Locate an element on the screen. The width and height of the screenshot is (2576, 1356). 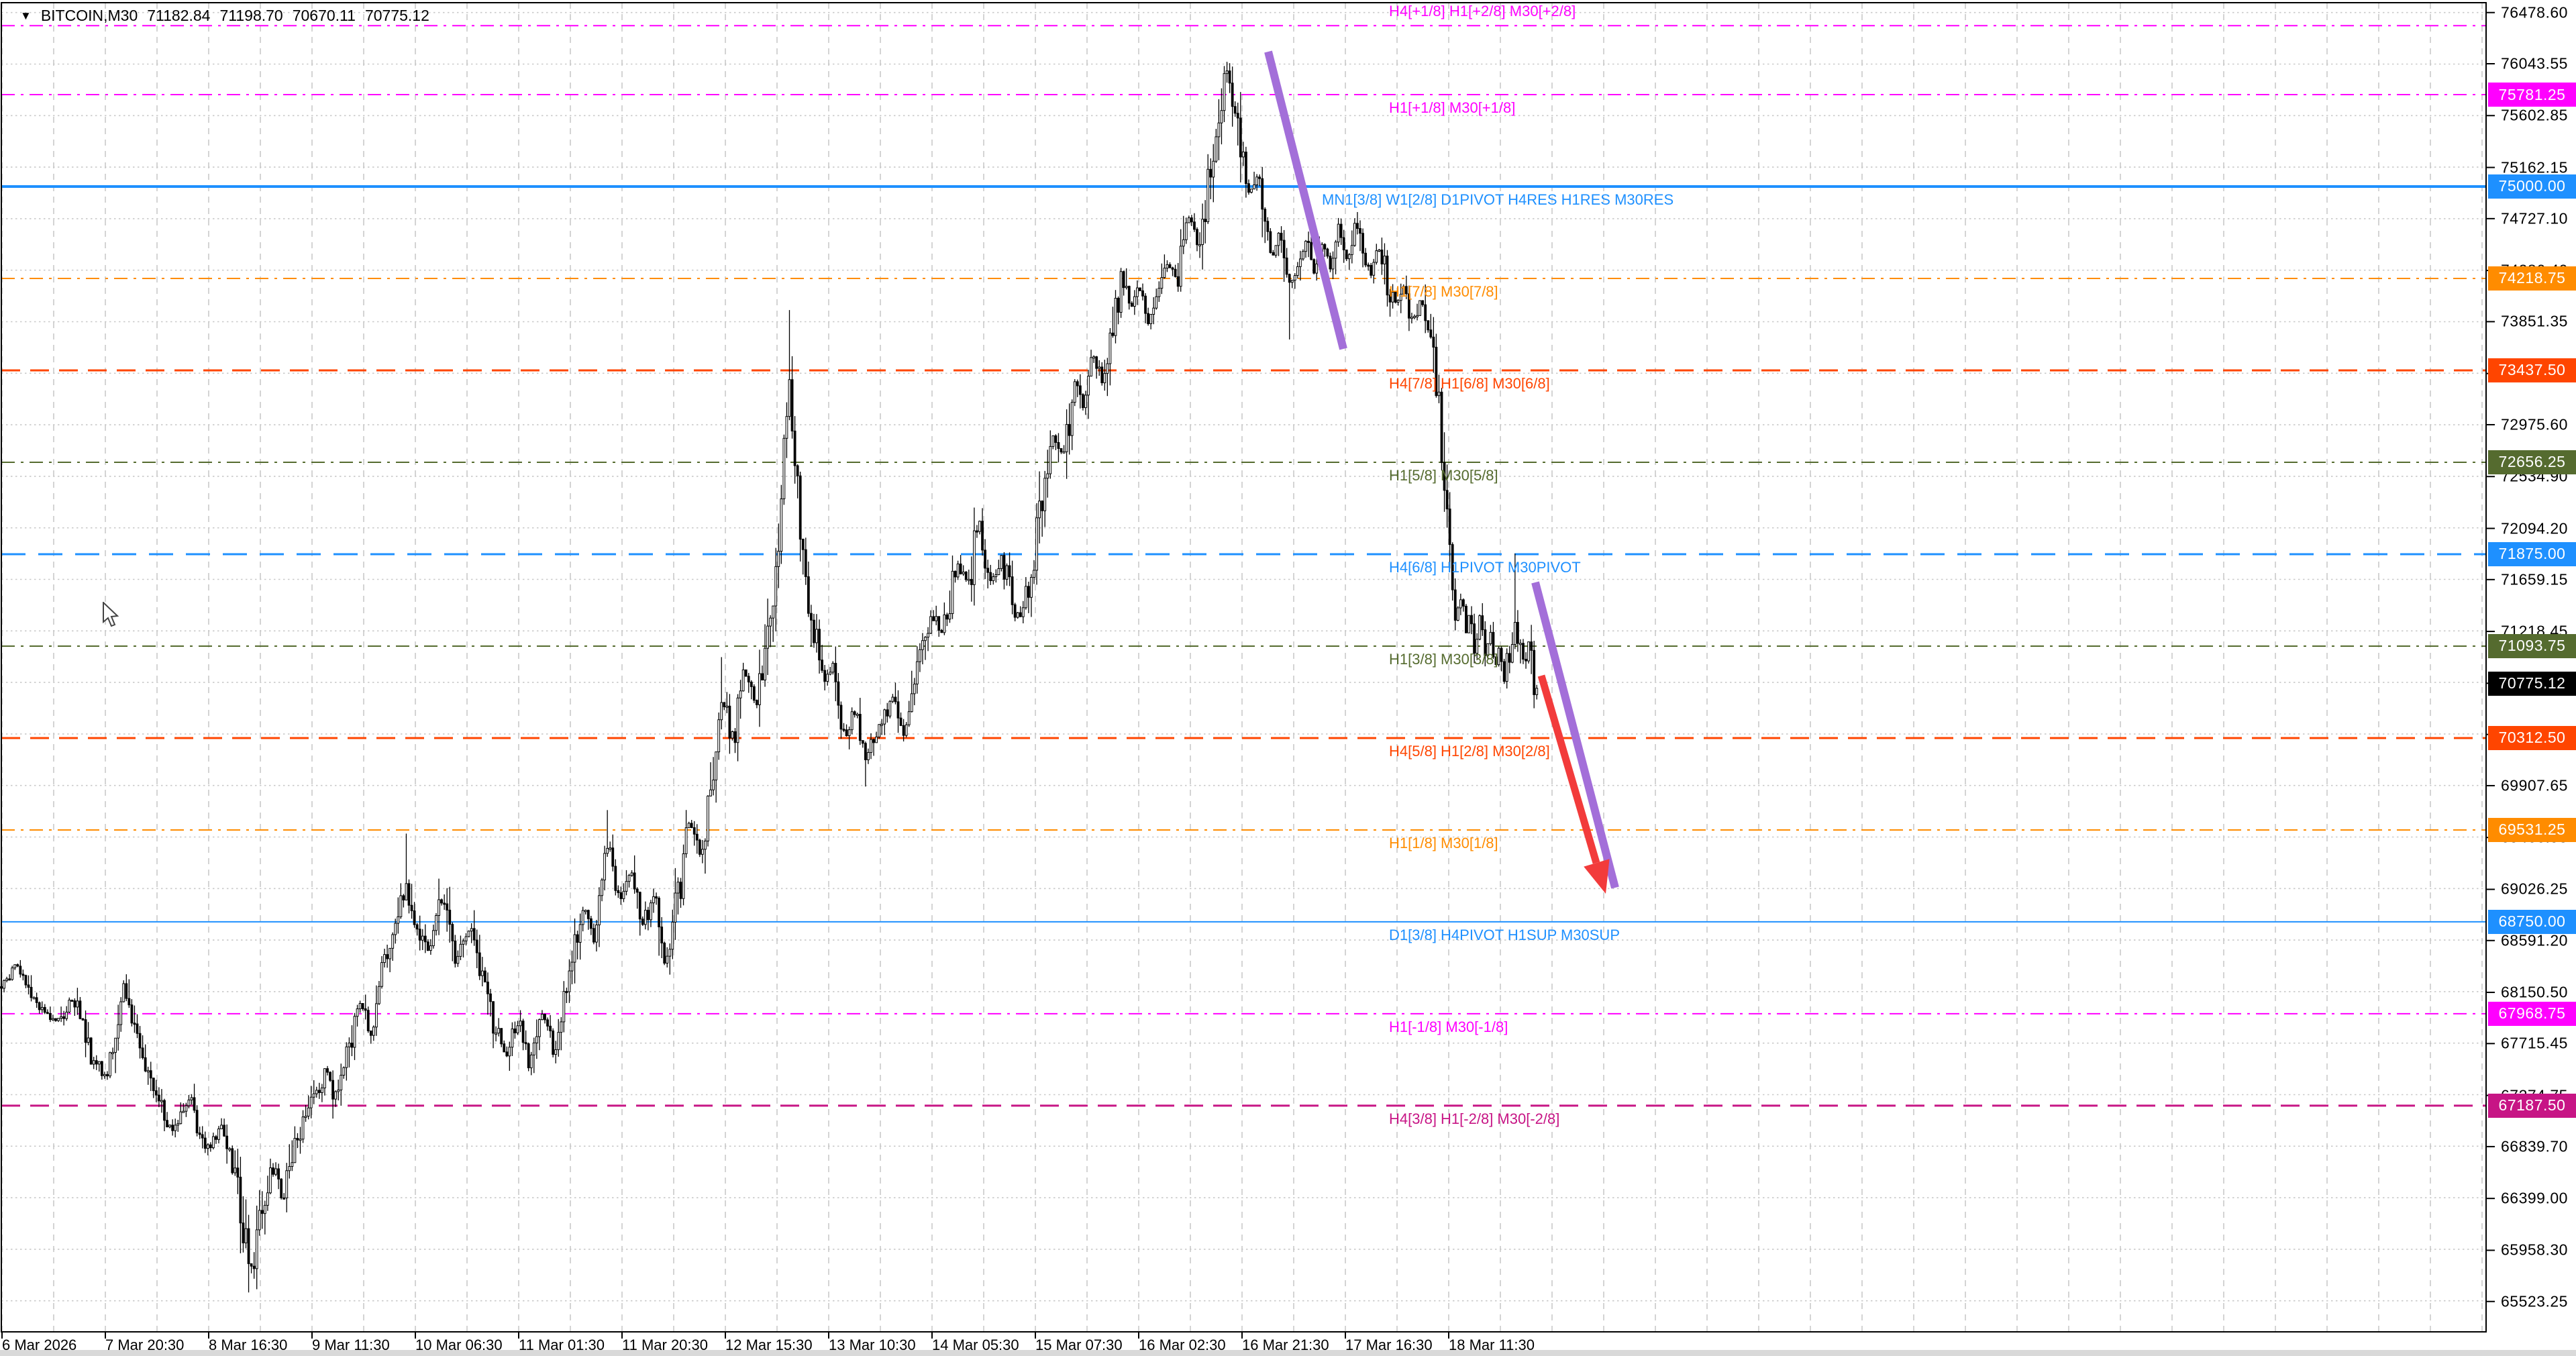
murrey-line-label: H4[3/8] H1[-2/8] M30[-2/8] is located at coordinates (1474, 1118).